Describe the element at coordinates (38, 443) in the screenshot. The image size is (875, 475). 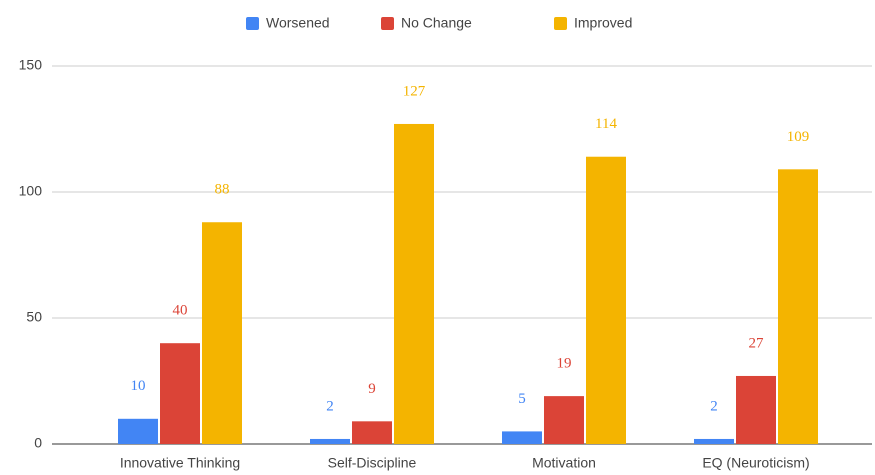
I see `y-tick-label: 0` at that location.